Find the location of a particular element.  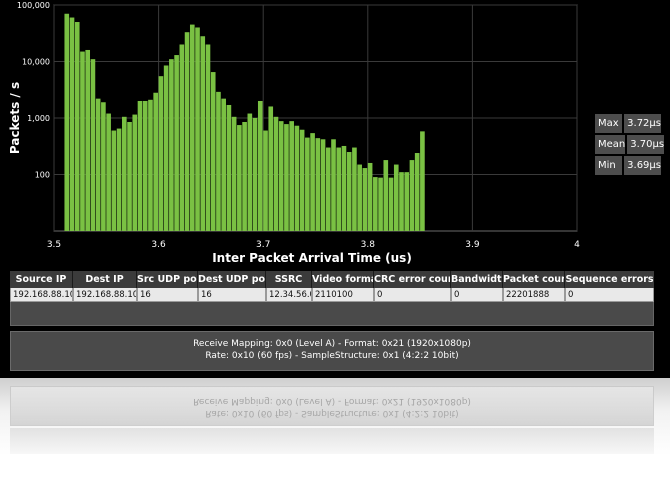

col-header-sequence-errors: Sequence errors is located at coordinates (609, 279).